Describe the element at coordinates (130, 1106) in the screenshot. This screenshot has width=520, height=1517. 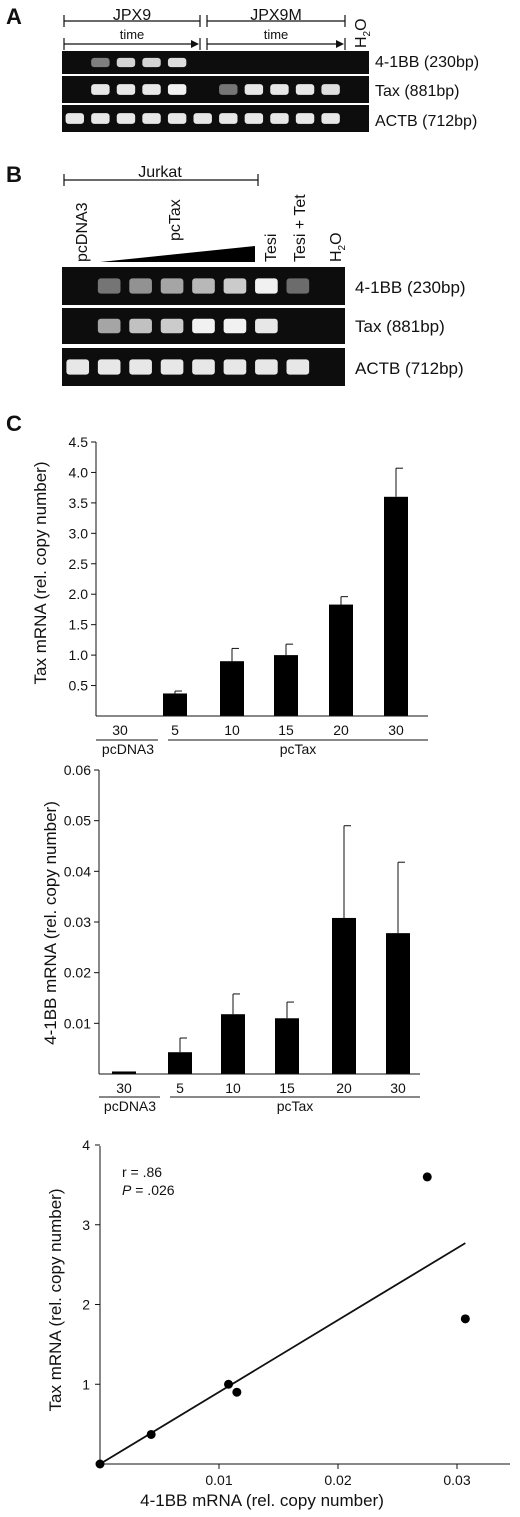
I see `chart-41bb-group-pcdna3: pcDNA3` at that location.